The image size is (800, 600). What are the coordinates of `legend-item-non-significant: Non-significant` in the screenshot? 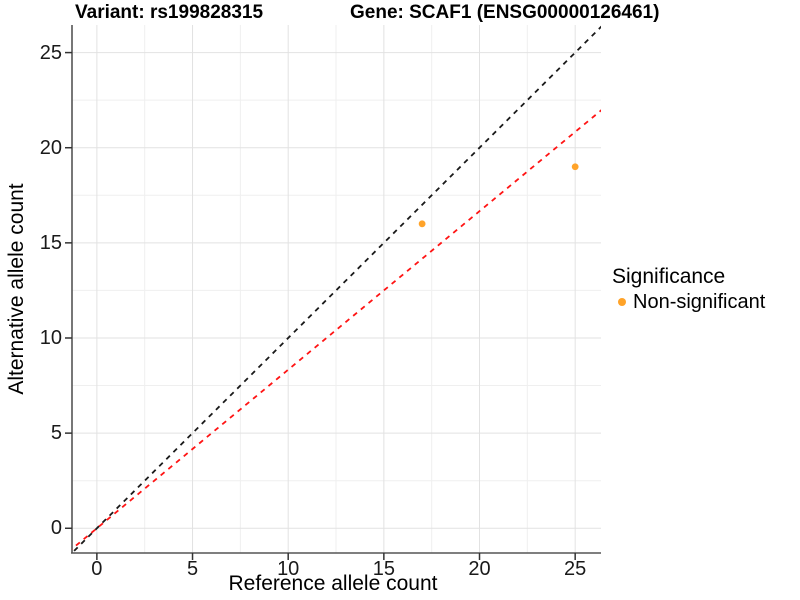 It's located at (688, 302).